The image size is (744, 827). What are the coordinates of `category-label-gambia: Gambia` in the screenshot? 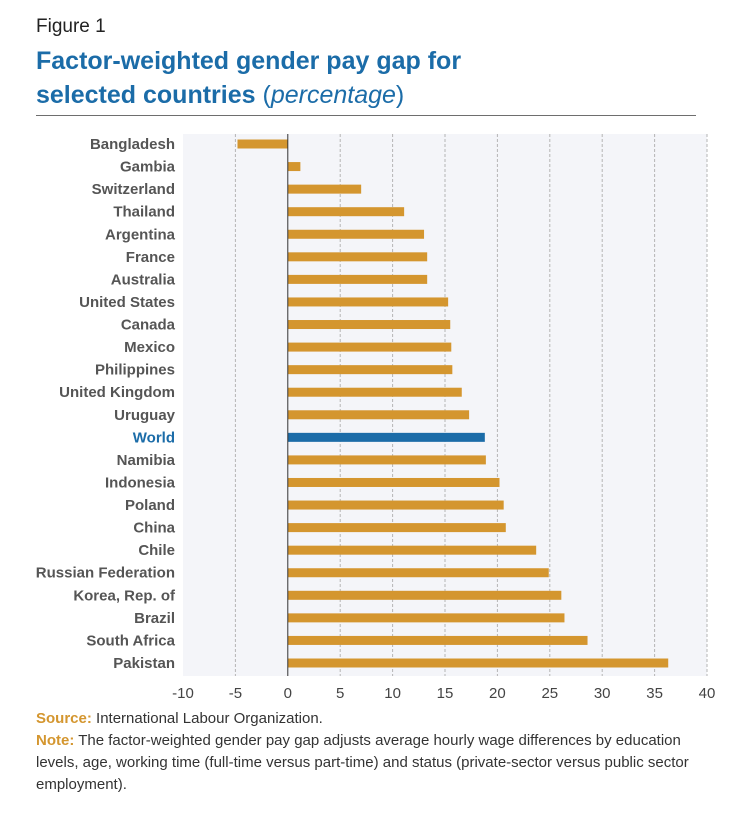 It's located at (148, 167).